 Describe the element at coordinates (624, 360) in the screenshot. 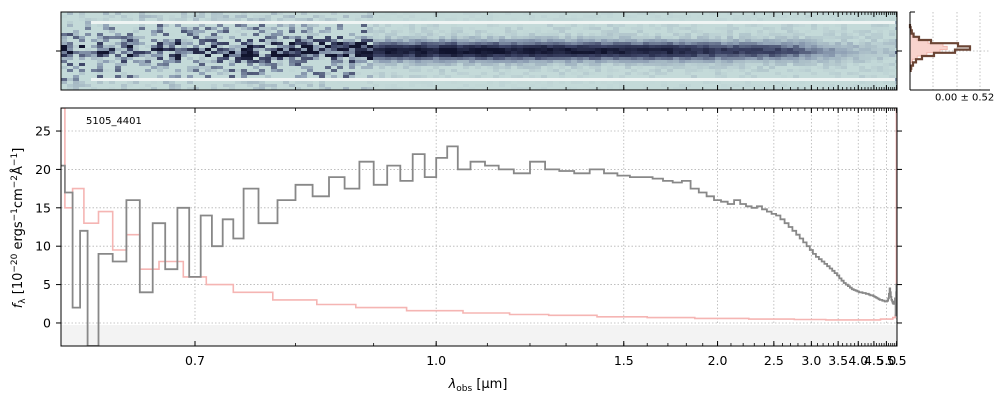

I see `x-tick-label: 1.5` at that location.